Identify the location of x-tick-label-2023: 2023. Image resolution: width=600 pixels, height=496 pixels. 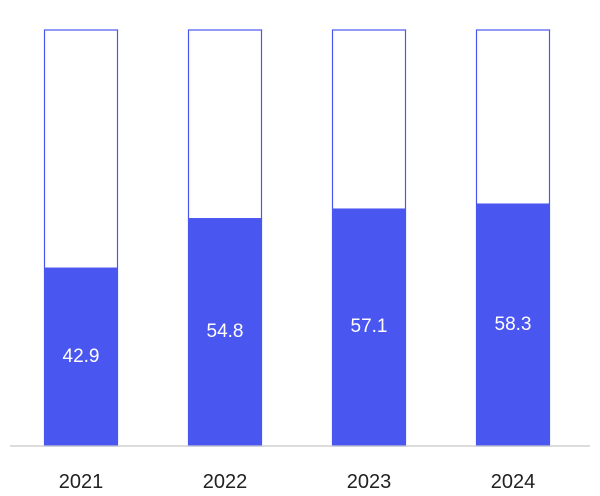
(369, 482).